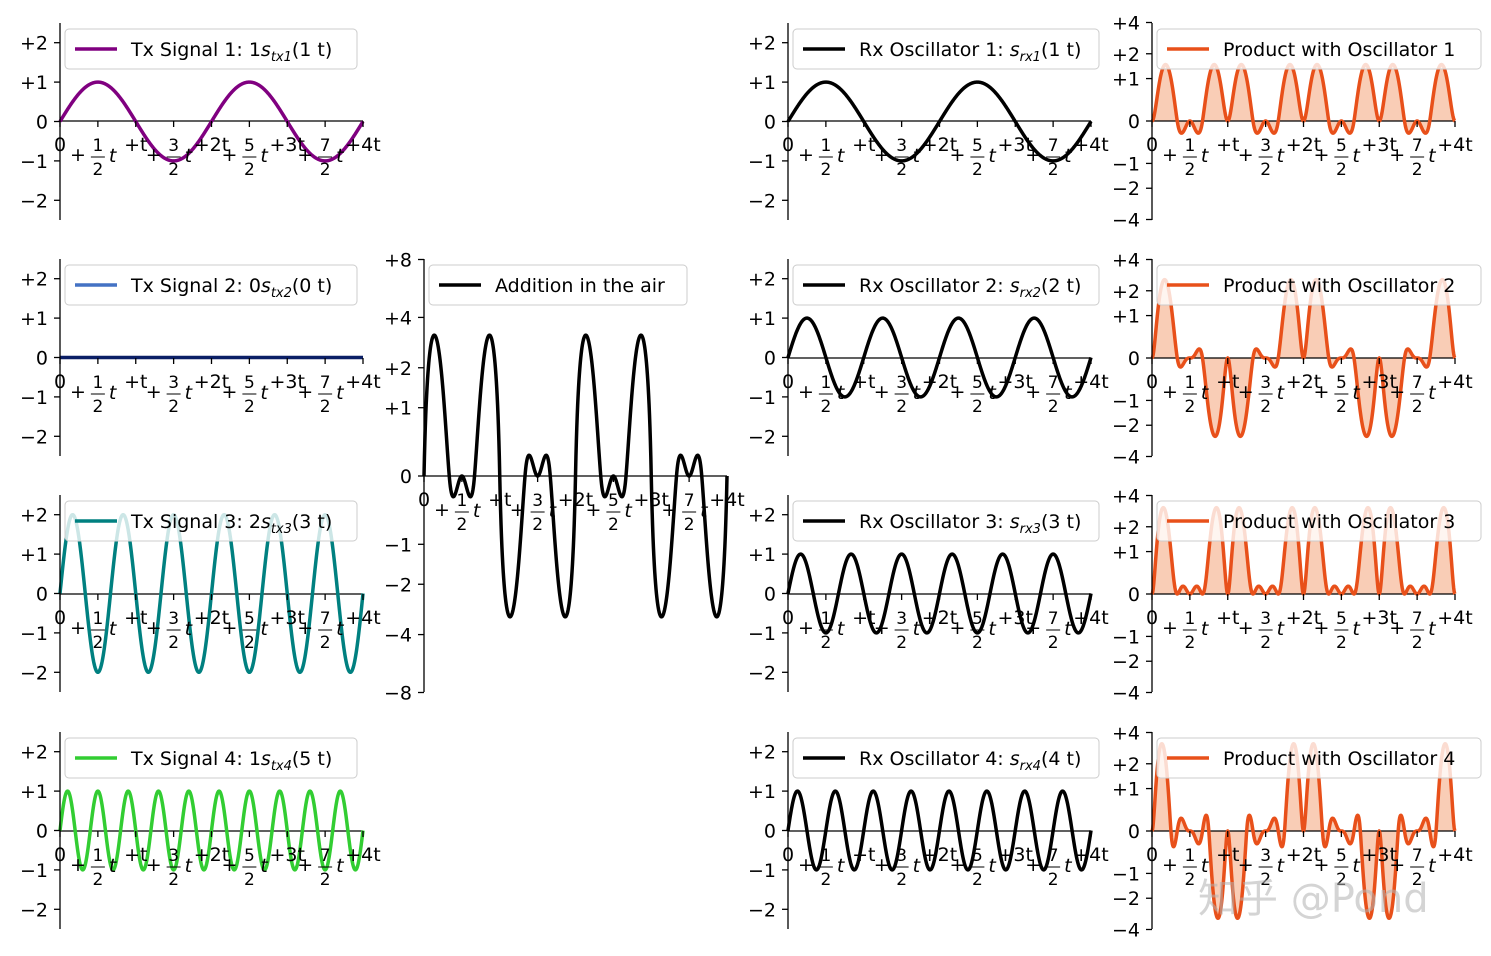 This screenshot has height=956, width=1491. I want to click on x-tick-text: +t, so click(135, 618).